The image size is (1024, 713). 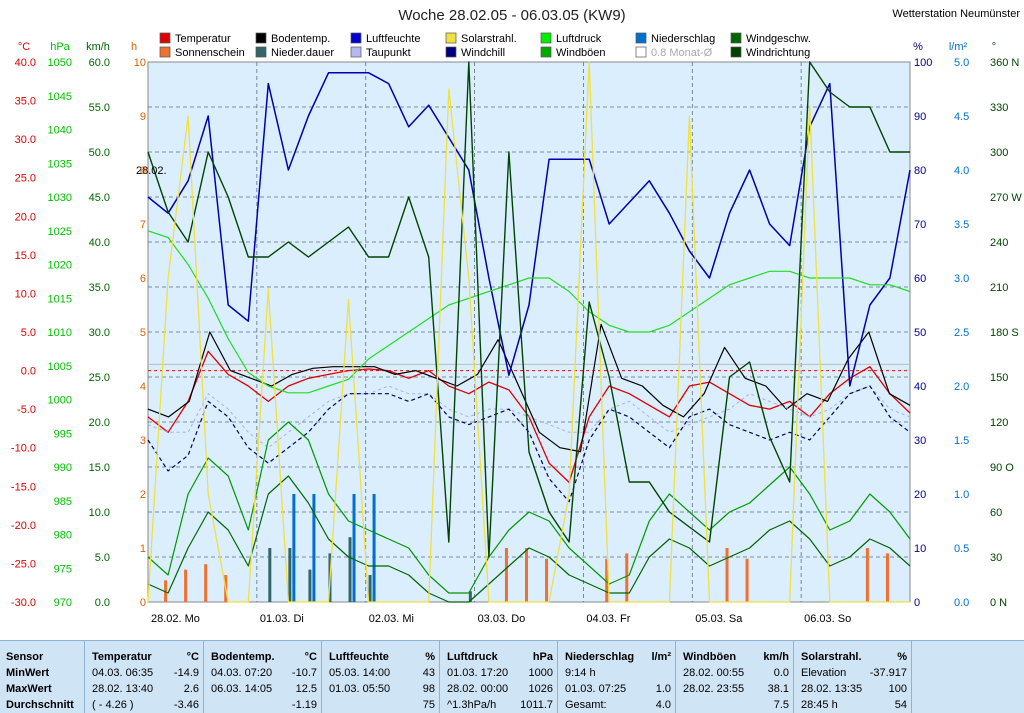 I want to click on summary-solar-title: Solarstrahl., so click(x=831, y=657).